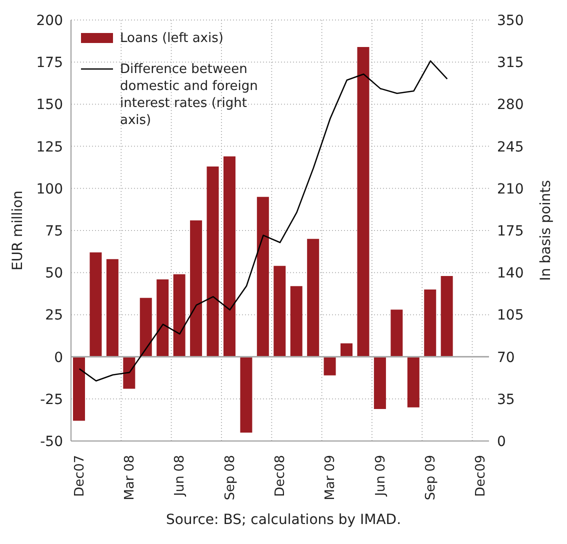  Describe the element at coordinates (18, 230) in the screenshot. I see `y-axis-title: EUR million` at that location.